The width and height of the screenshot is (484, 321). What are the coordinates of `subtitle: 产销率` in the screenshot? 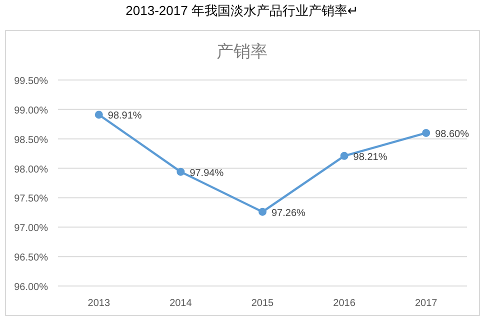 It's located at (242, 51).